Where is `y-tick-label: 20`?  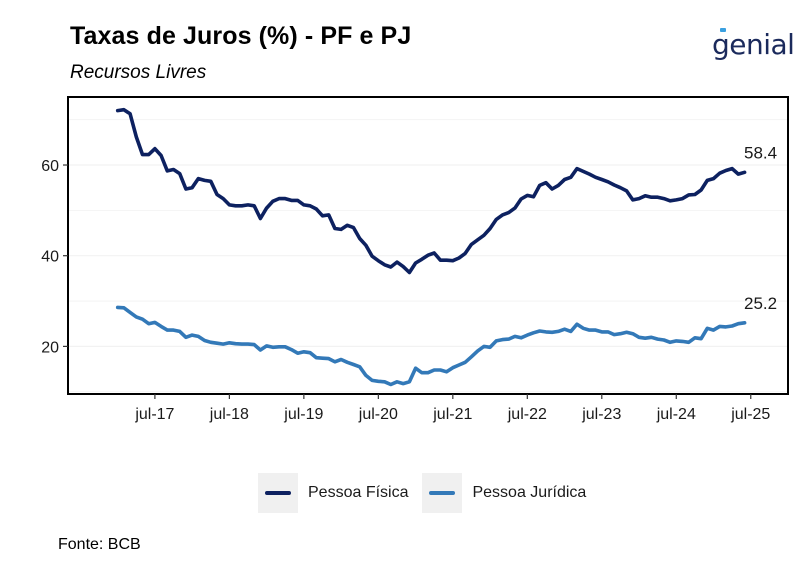 y-tick-label: 20 is located at coordinates (50, 347).